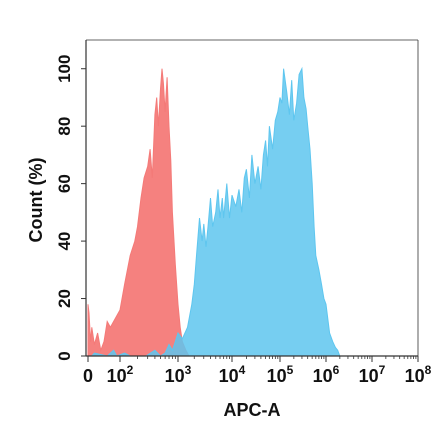  What do you see at coordinates (178, 374) in the screenshot?
I see `x-tick-label: 10³` at bounding box center [178, 374].